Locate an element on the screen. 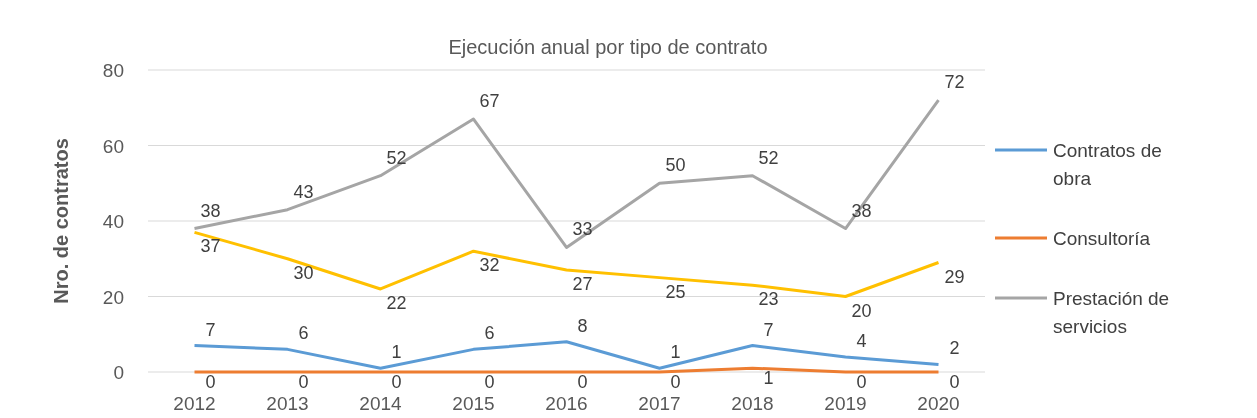 This screenshot has height=418, width=1257. x-tick-label: 2012 is located at coordinates (194, 403).